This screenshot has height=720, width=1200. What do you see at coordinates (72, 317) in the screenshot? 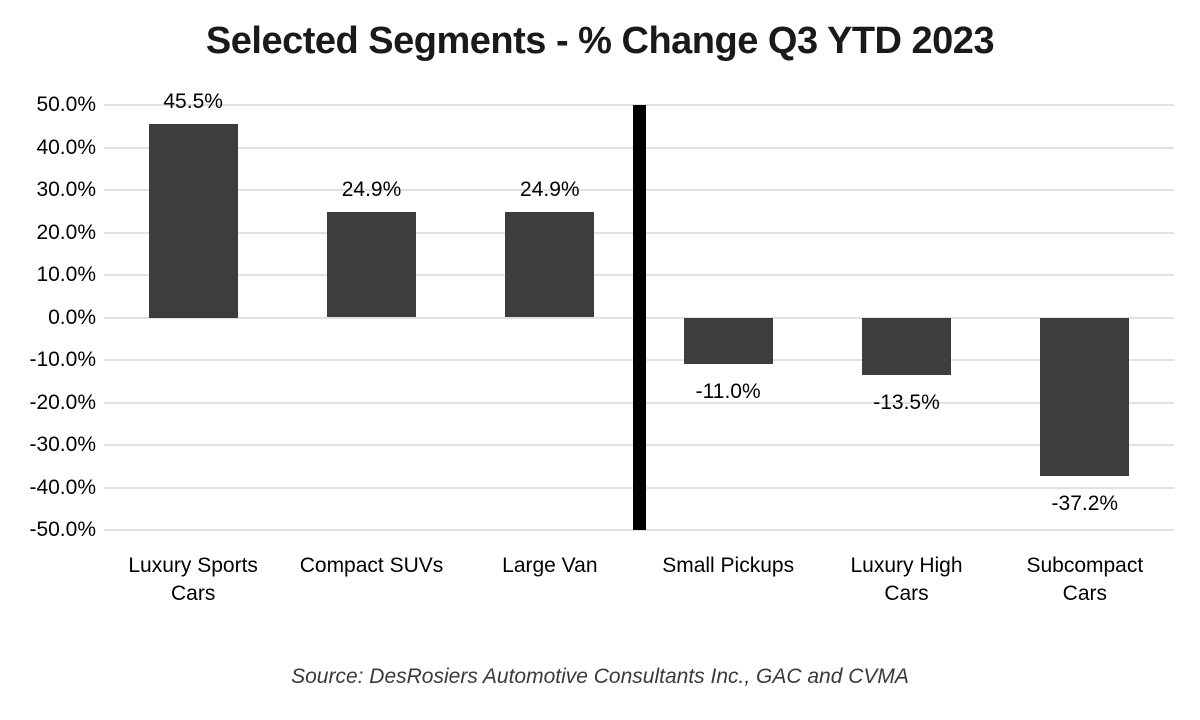
I see `y-axis-tick-label: 0.0%` at bounding box center [72, 317].